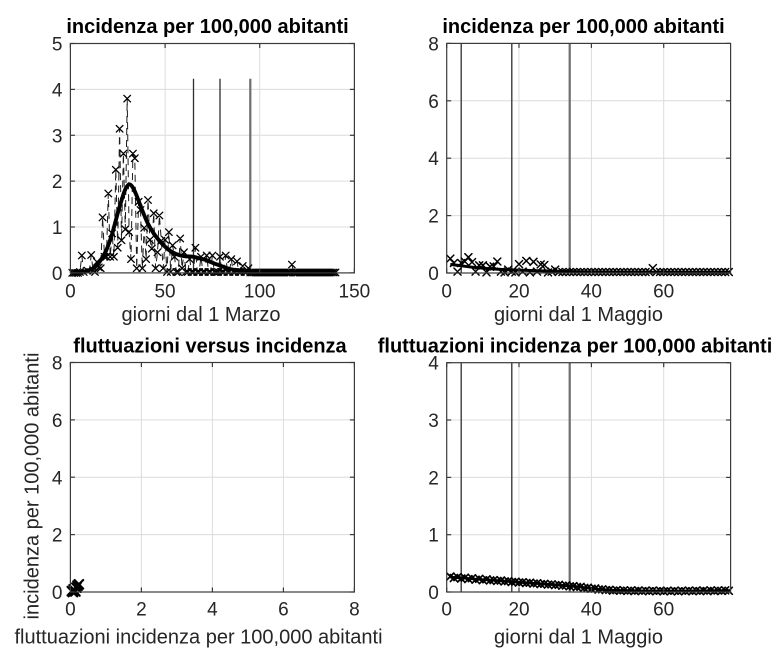  Describe the element at coordinates (57, 45) in the screenshot. I see `svg-text: 5` at that location.